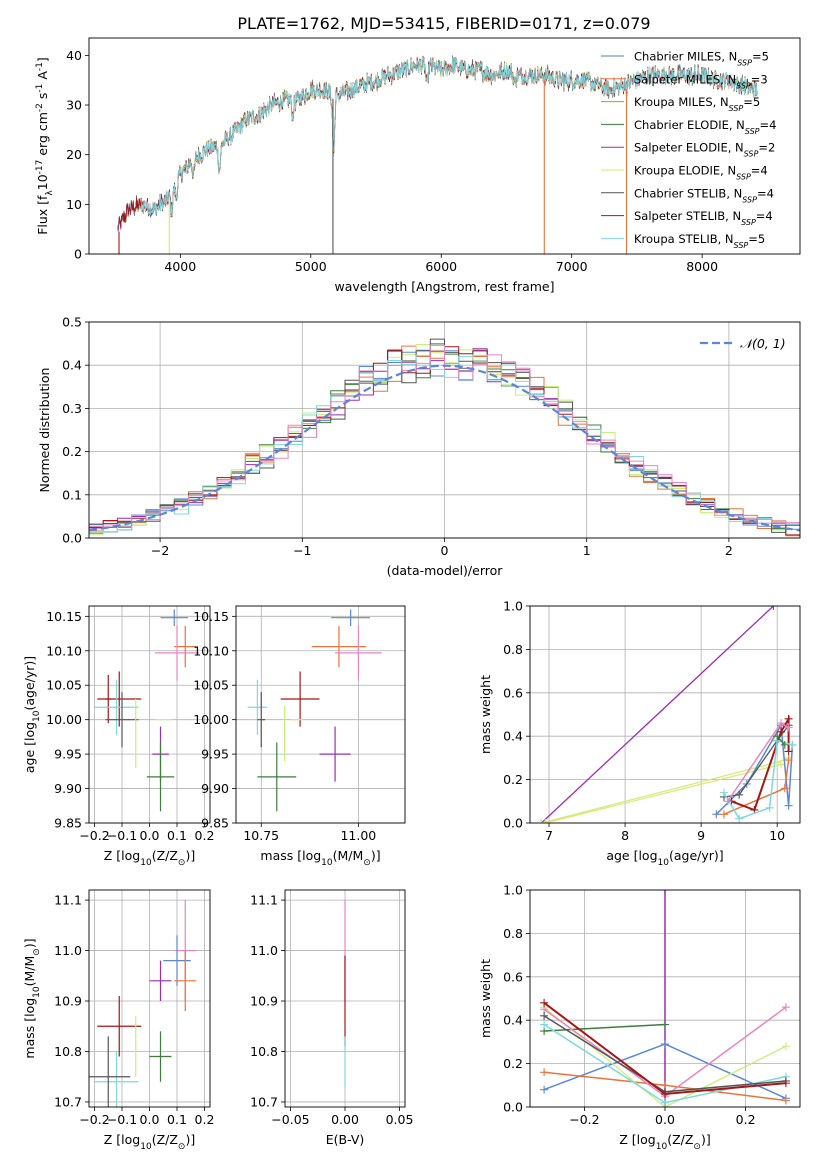 This screenshot has height=1170, width=819. I want to click on x-tick-label: 0, so click(445, 550).